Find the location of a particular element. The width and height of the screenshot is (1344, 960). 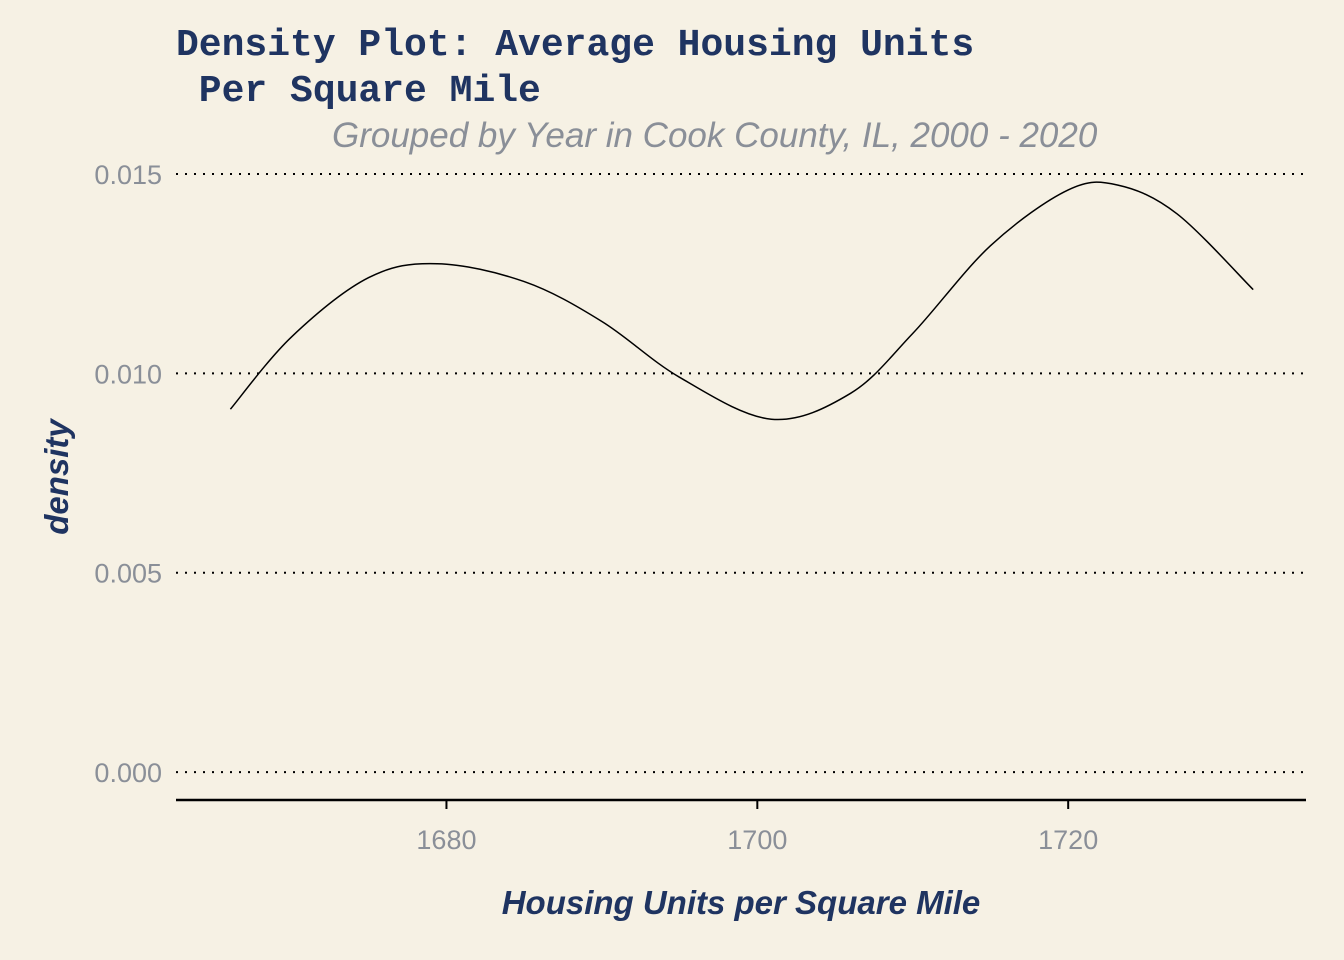

y-tick-label: 0.010 is located at coordinates (128, 374).